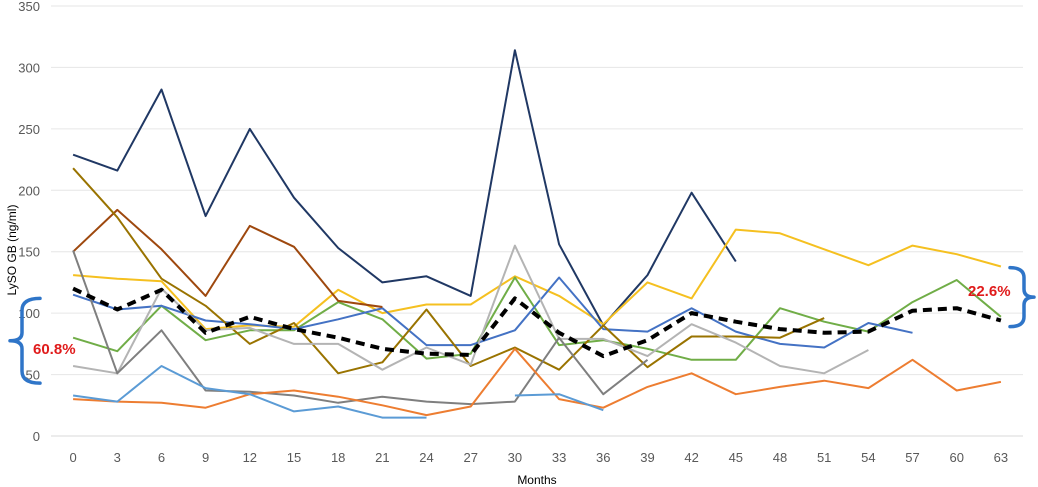 This screenshot has height=487, width=1038. I want to click on y-axis-title: LySO GB (ng/ml), so click(12, 250).